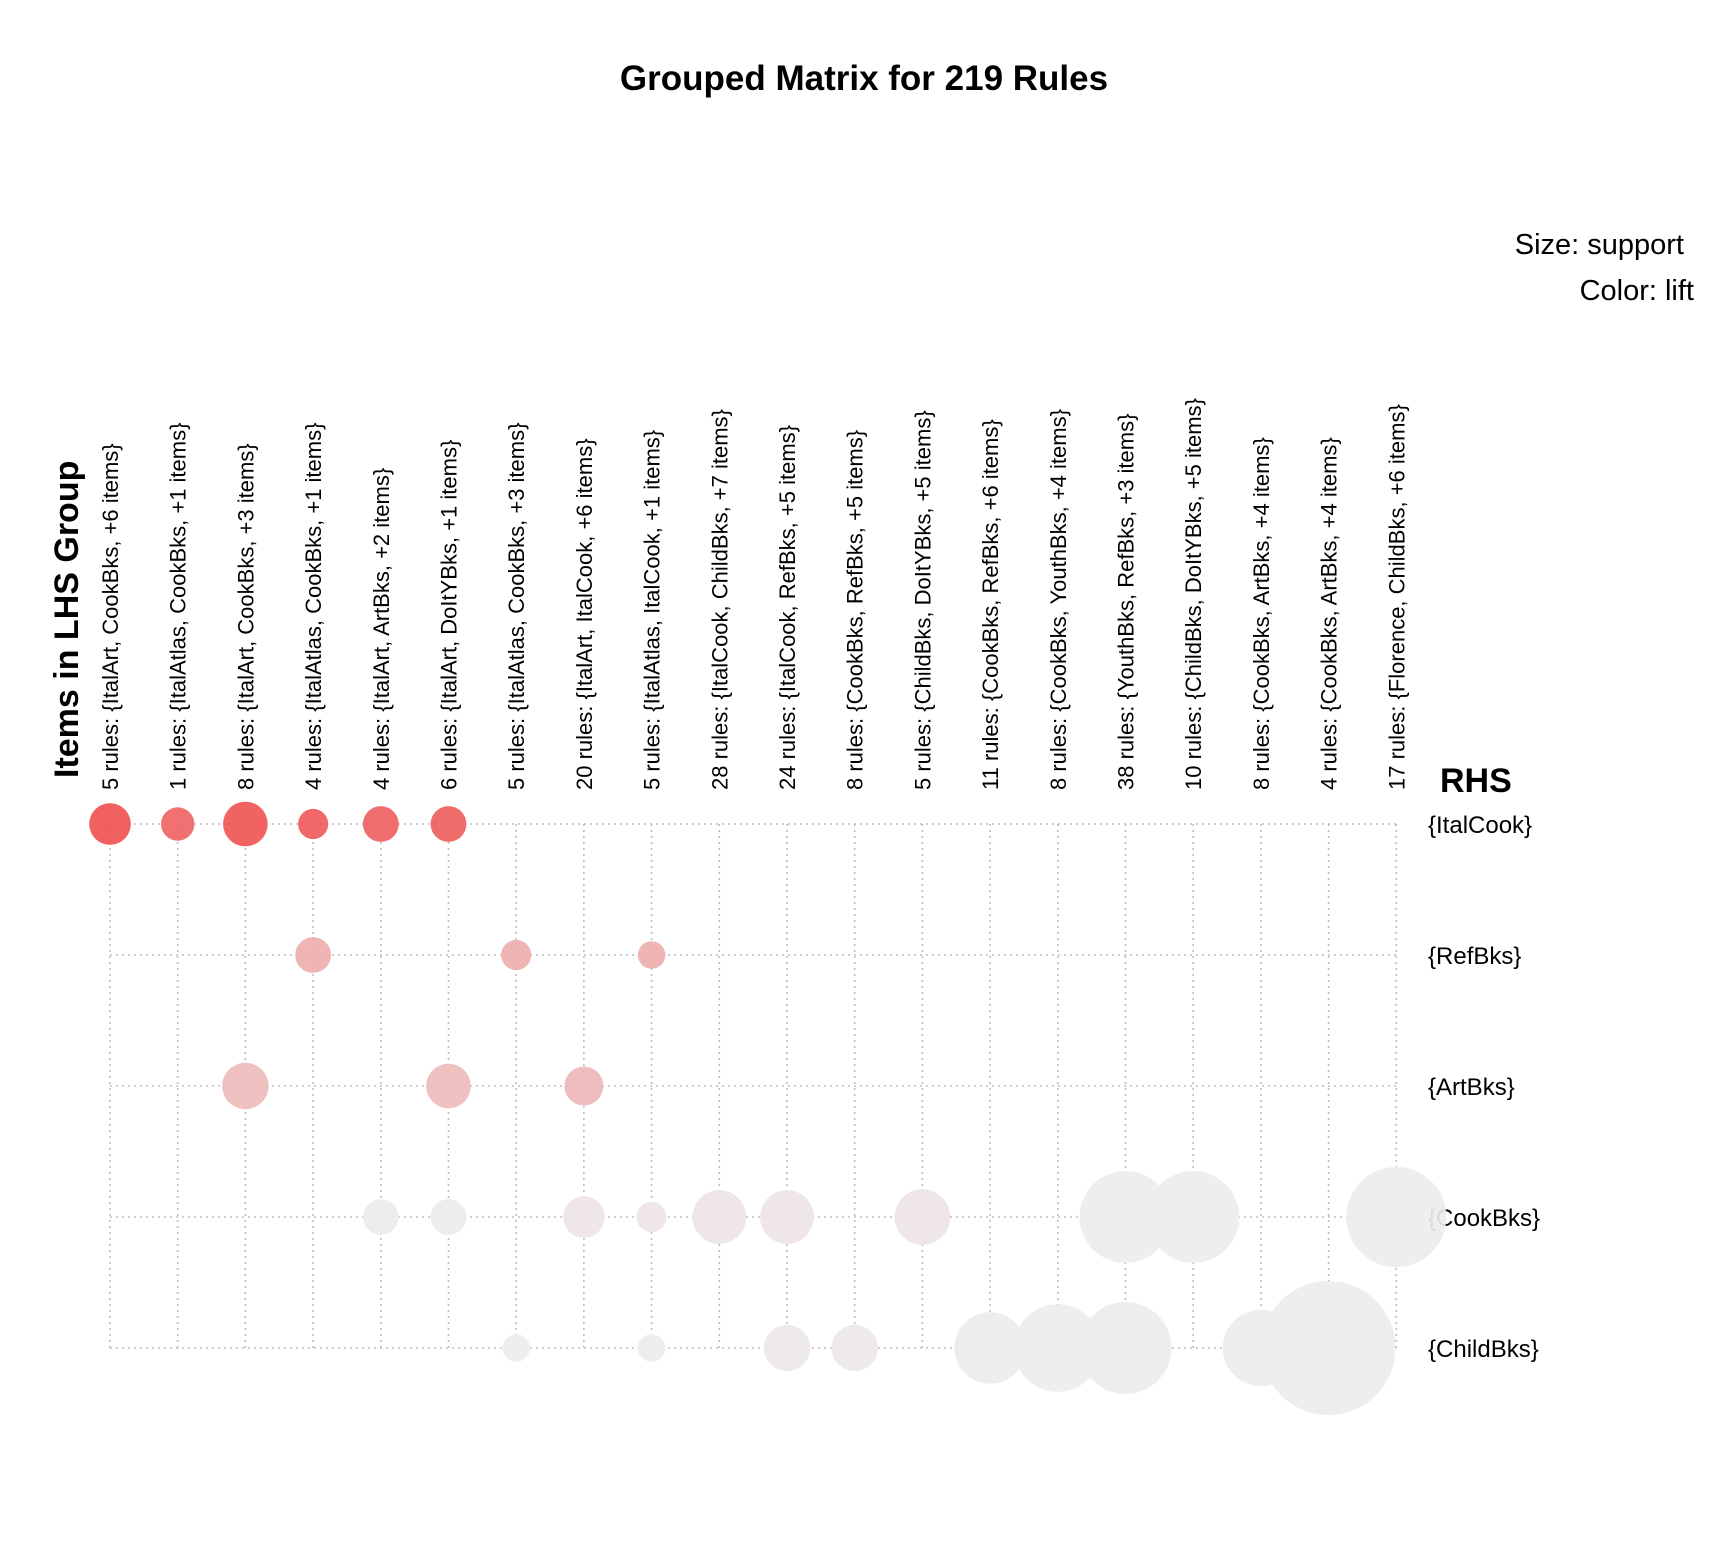 The image size is (1728, 1555). Describe the element at coordinates (922, 600) in the screenshot. I see `lhs-group-label: 5 rules: {ChildBks, DoItYBks, +5 items}` at that location.